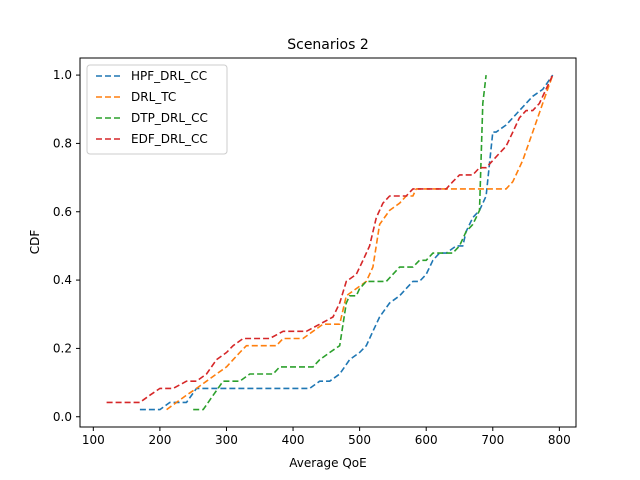  Describe the element at coordinates (226, 440) in the screenshot. I see `x-tick-label: 300` at that location.